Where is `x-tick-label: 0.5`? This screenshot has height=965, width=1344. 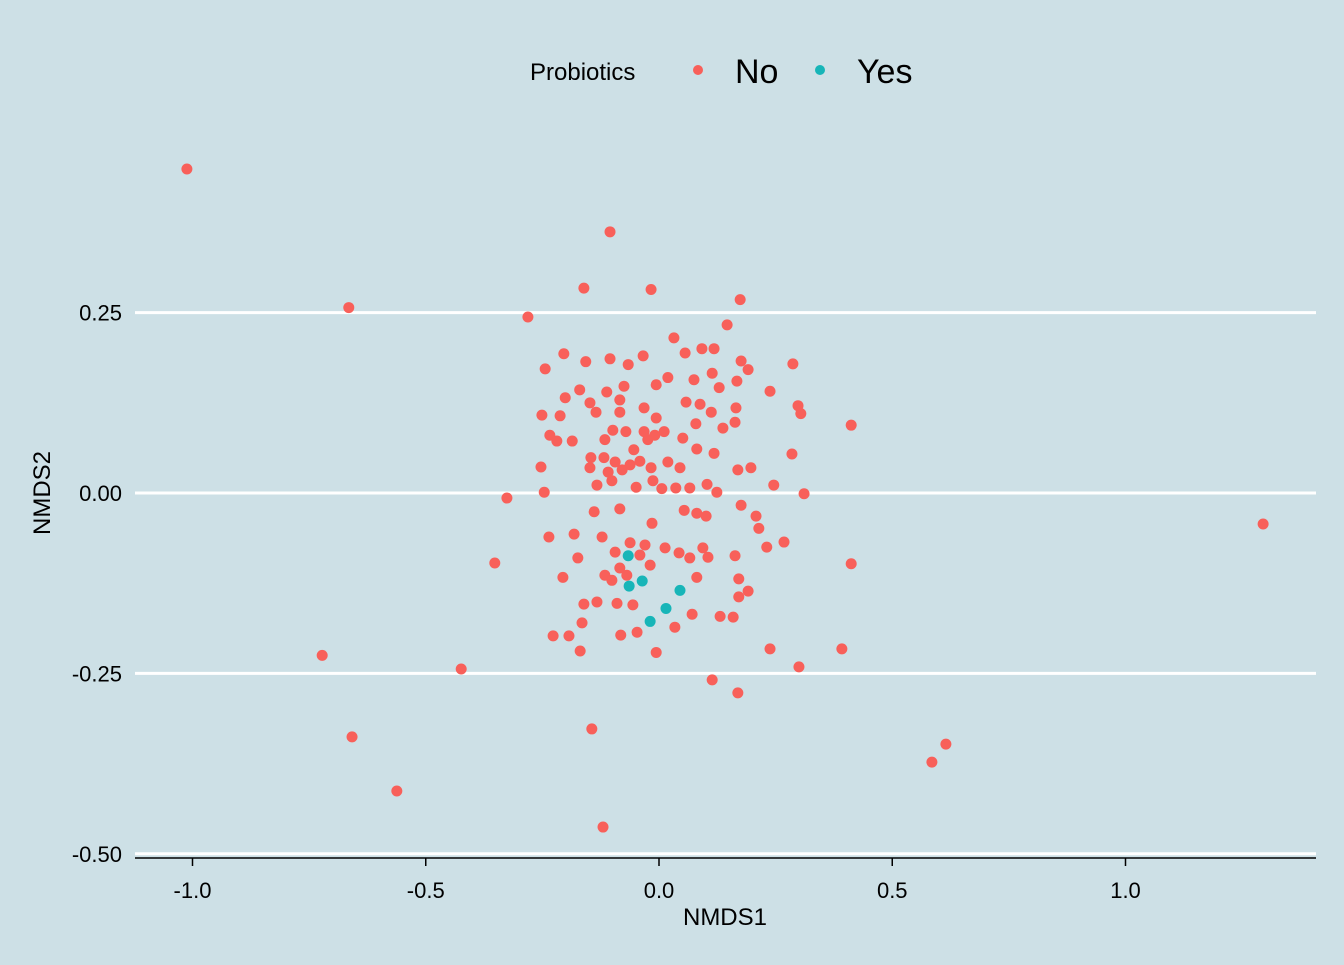 x-tick-label: 0.5 is located at coordinates (892, 890).